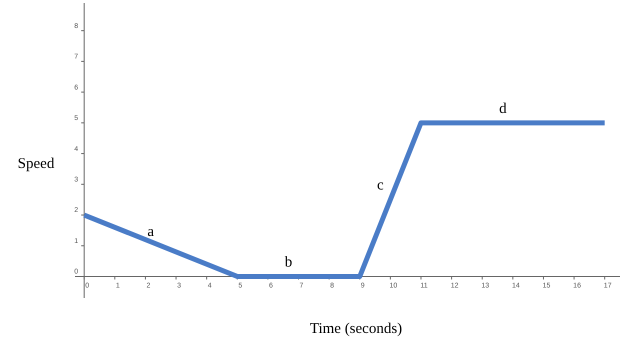 The image size is (628, 362). I want to click on annotation: c, so click(380, 186).